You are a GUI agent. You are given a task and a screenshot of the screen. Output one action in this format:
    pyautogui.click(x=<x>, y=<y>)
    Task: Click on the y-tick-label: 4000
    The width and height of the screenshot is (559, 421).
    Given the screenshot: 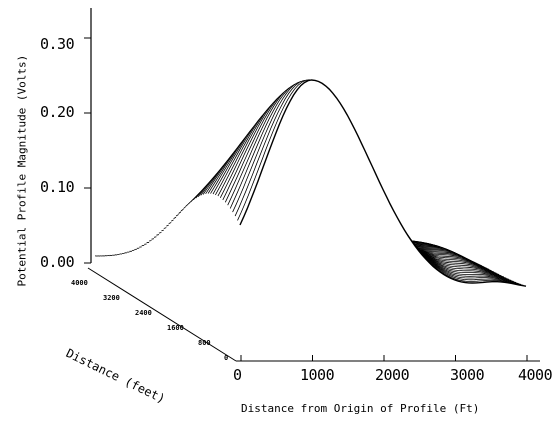 What is the action you would take?
    pyautogui.click(x=79, y=283)
    